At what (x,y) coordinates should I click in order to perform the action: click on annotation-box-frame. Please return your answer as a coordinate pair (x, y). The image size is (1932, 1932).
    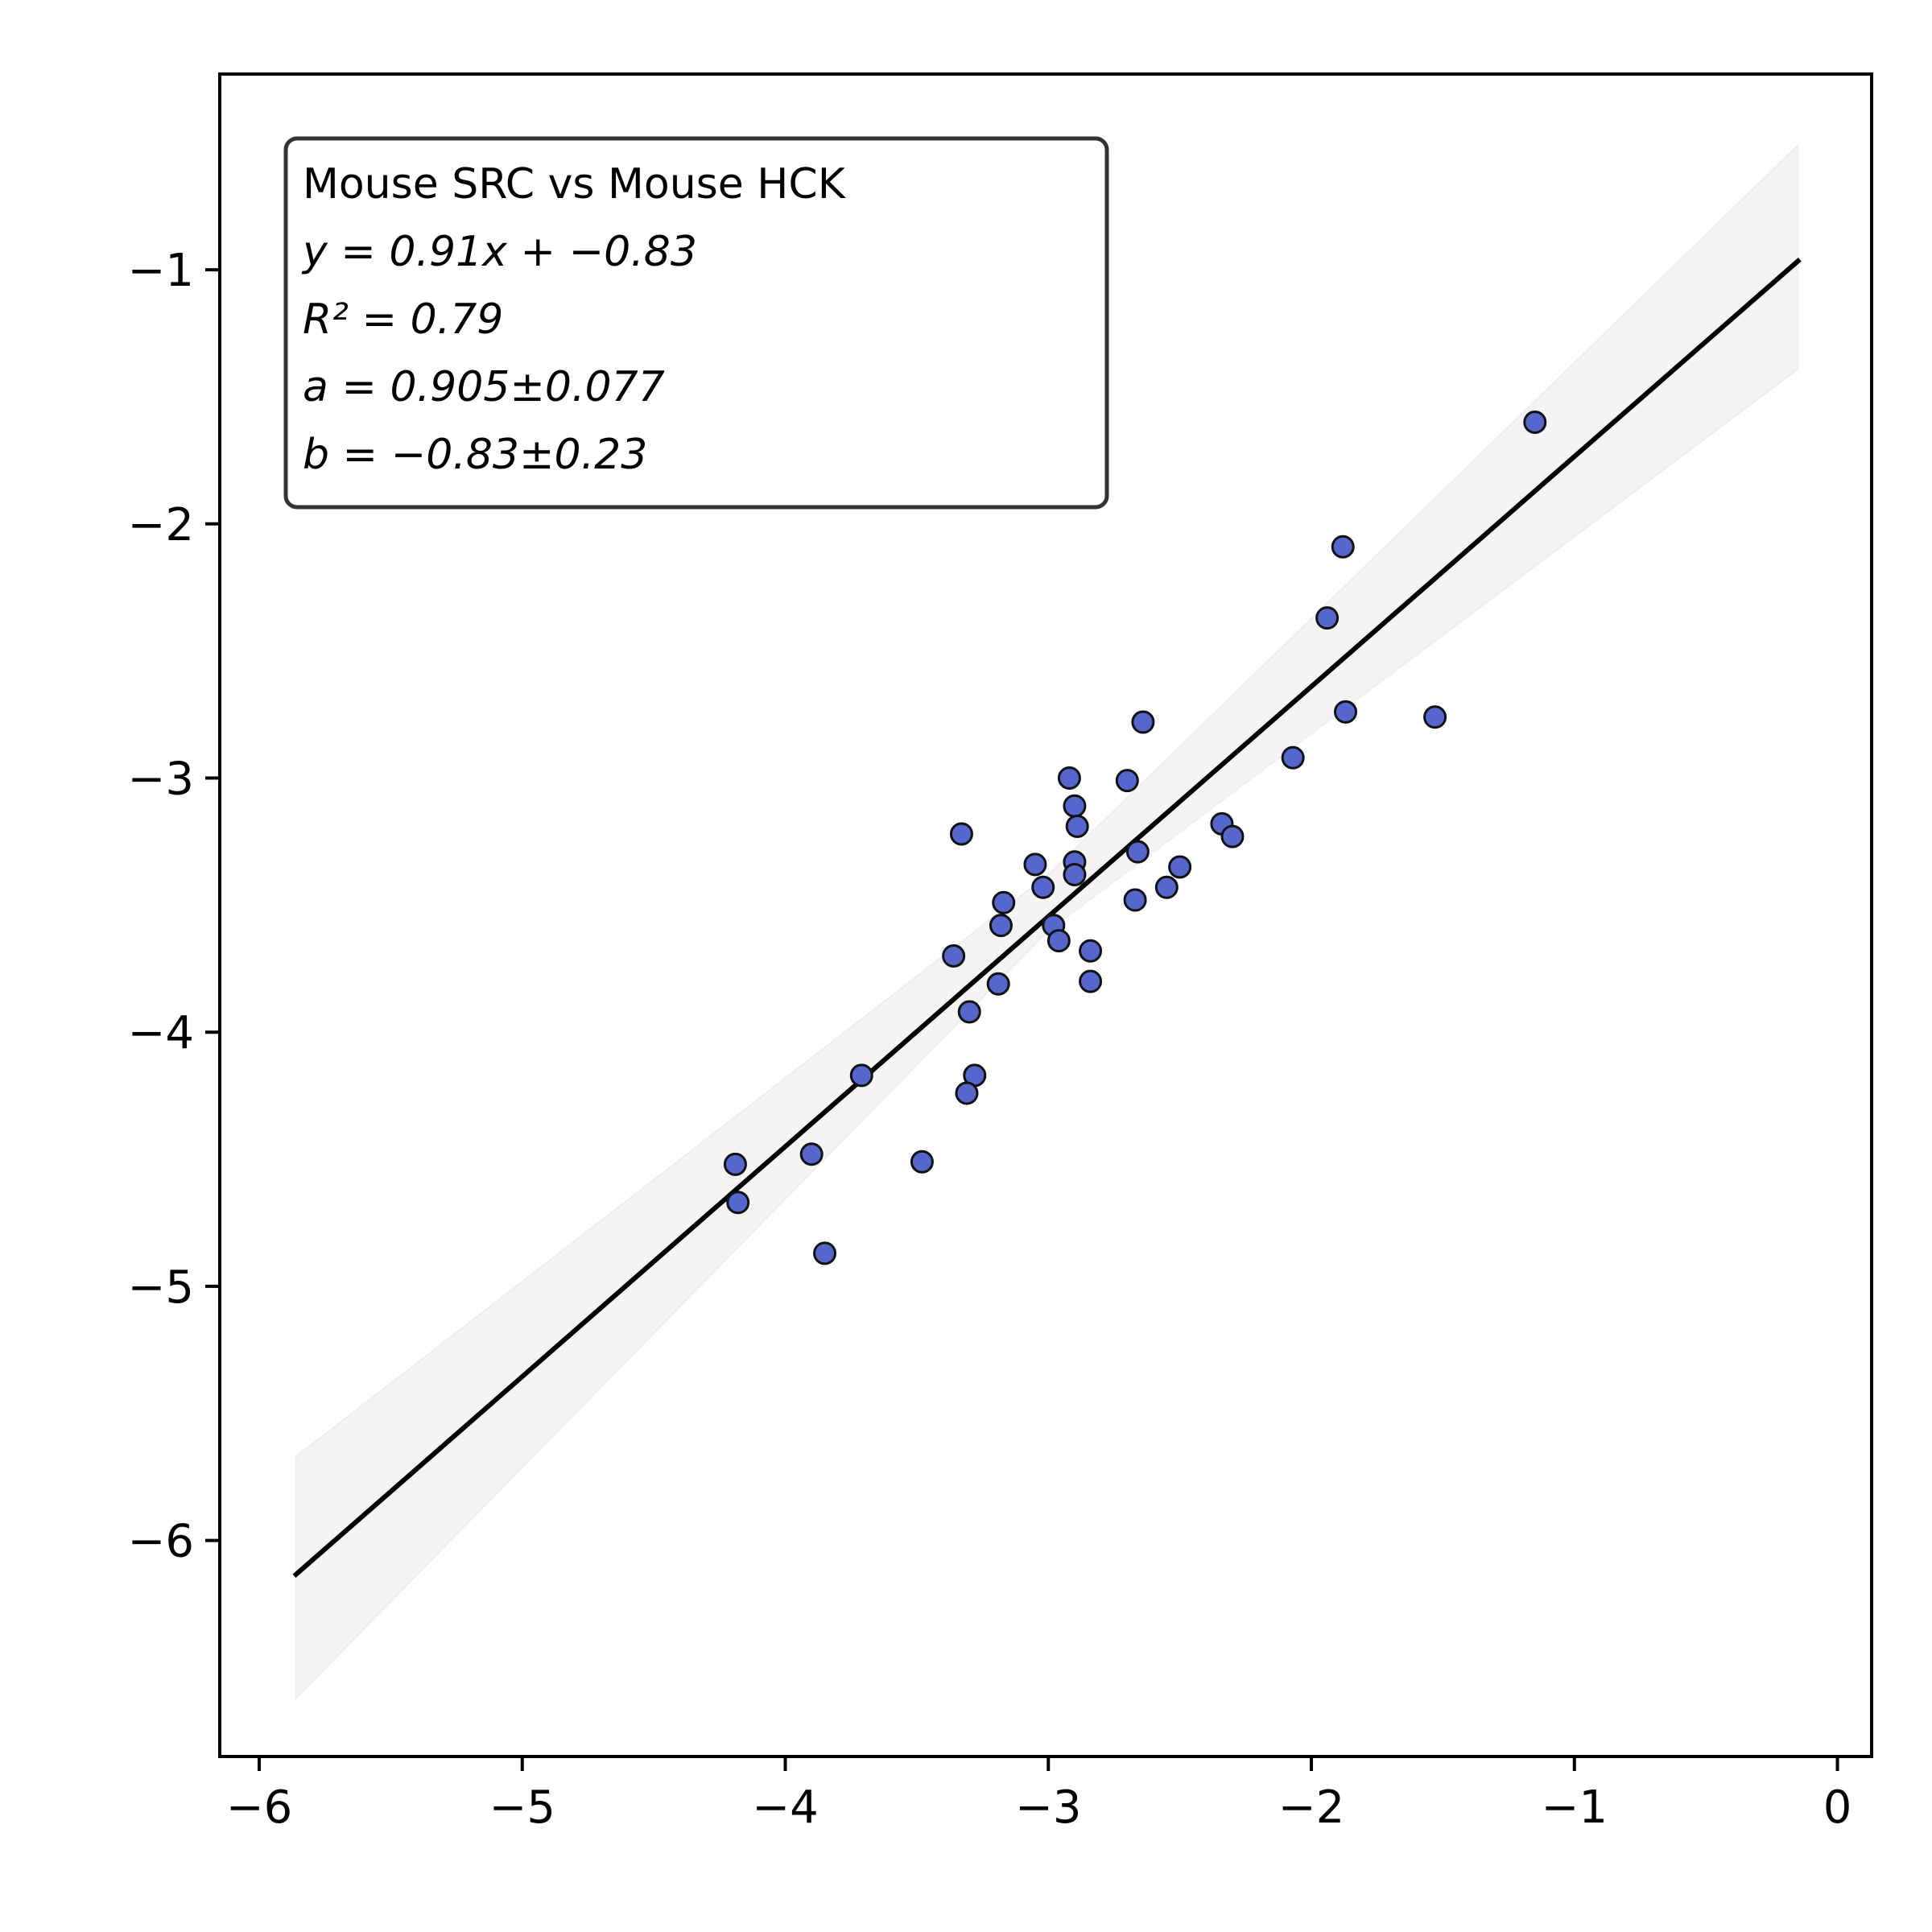
    Looking at the image, I should click on (696, 323).